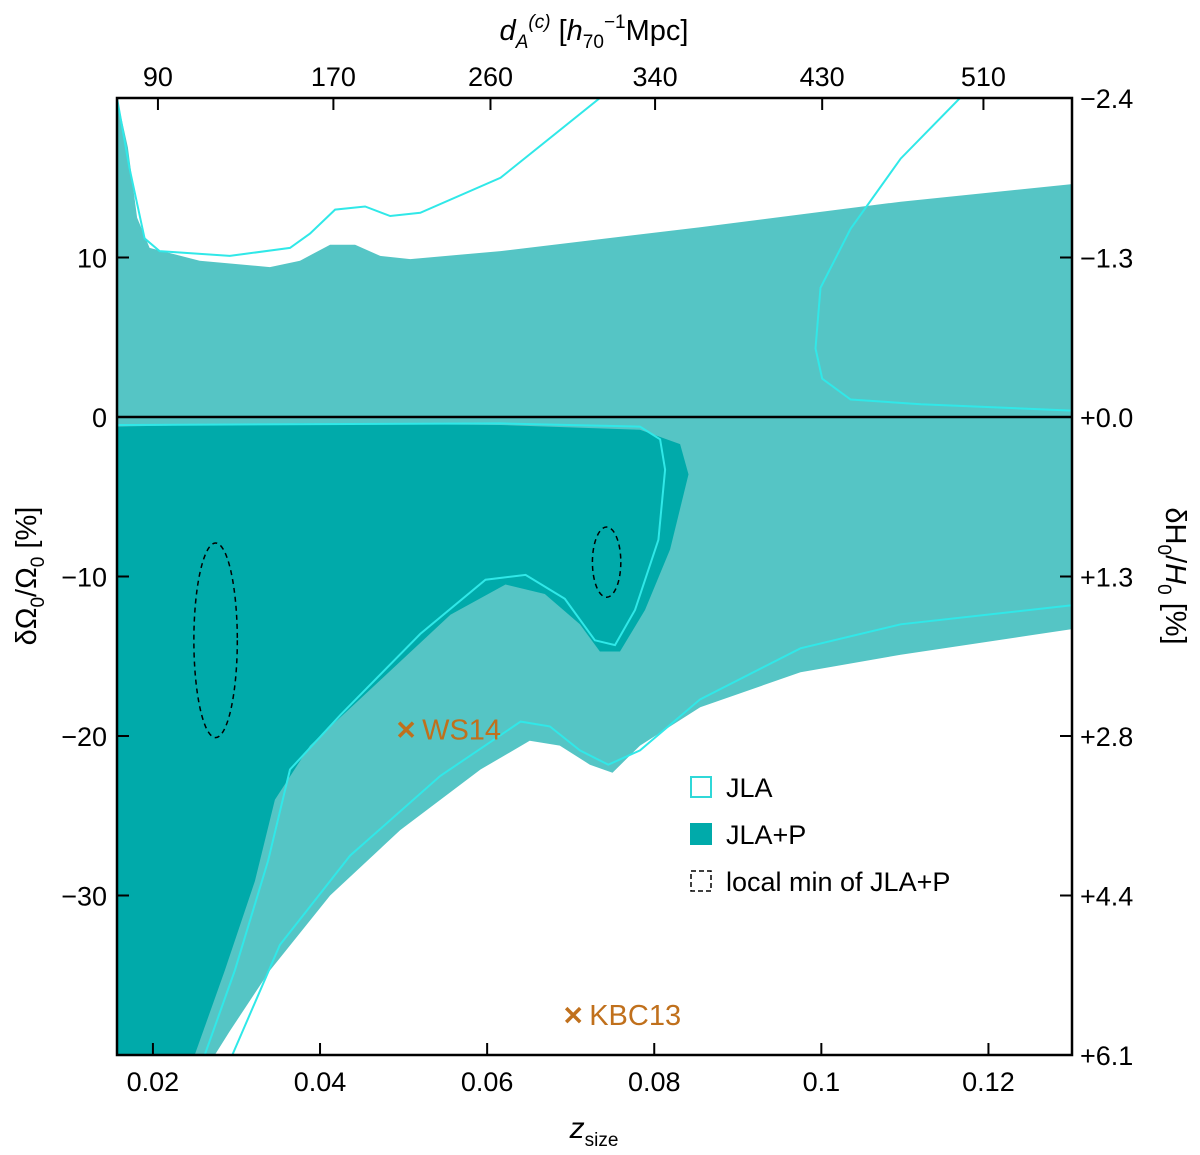 The image size is (1200, 1155). I want to click on y-axis-label-part: [%], so click(27, 532).